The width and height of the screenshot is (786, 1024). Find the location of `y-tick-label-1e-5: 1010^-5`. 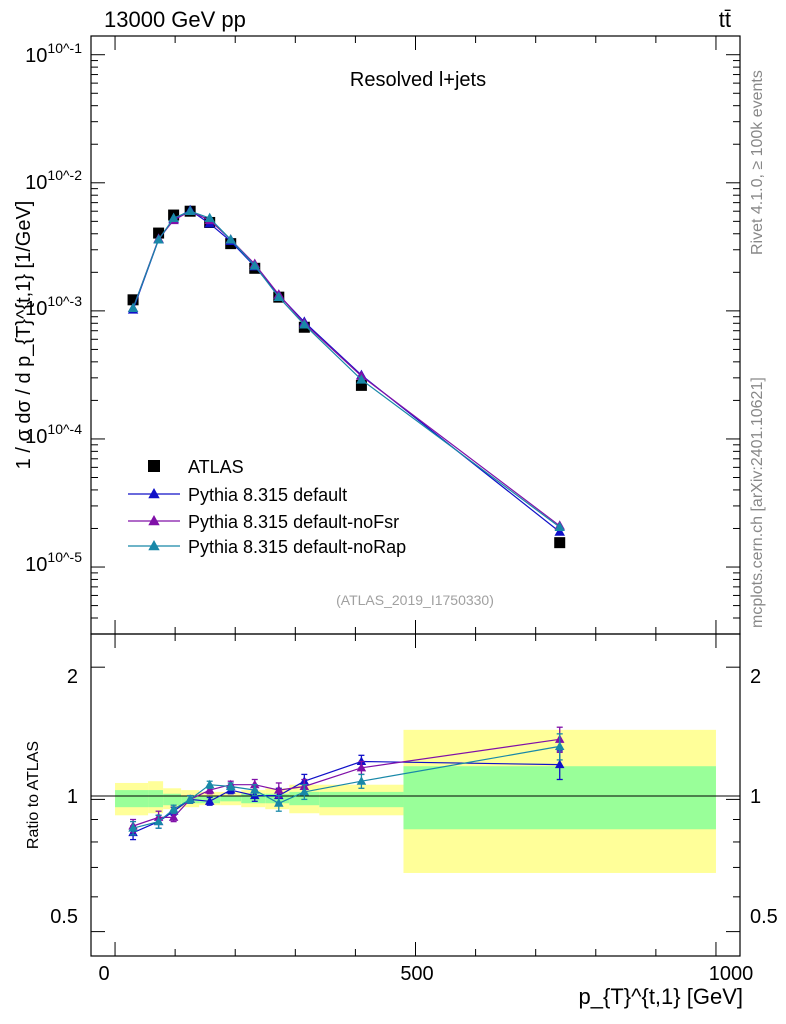

y-tick-label-1e-5: 1010^-5 is located at coordinates (53, 562).